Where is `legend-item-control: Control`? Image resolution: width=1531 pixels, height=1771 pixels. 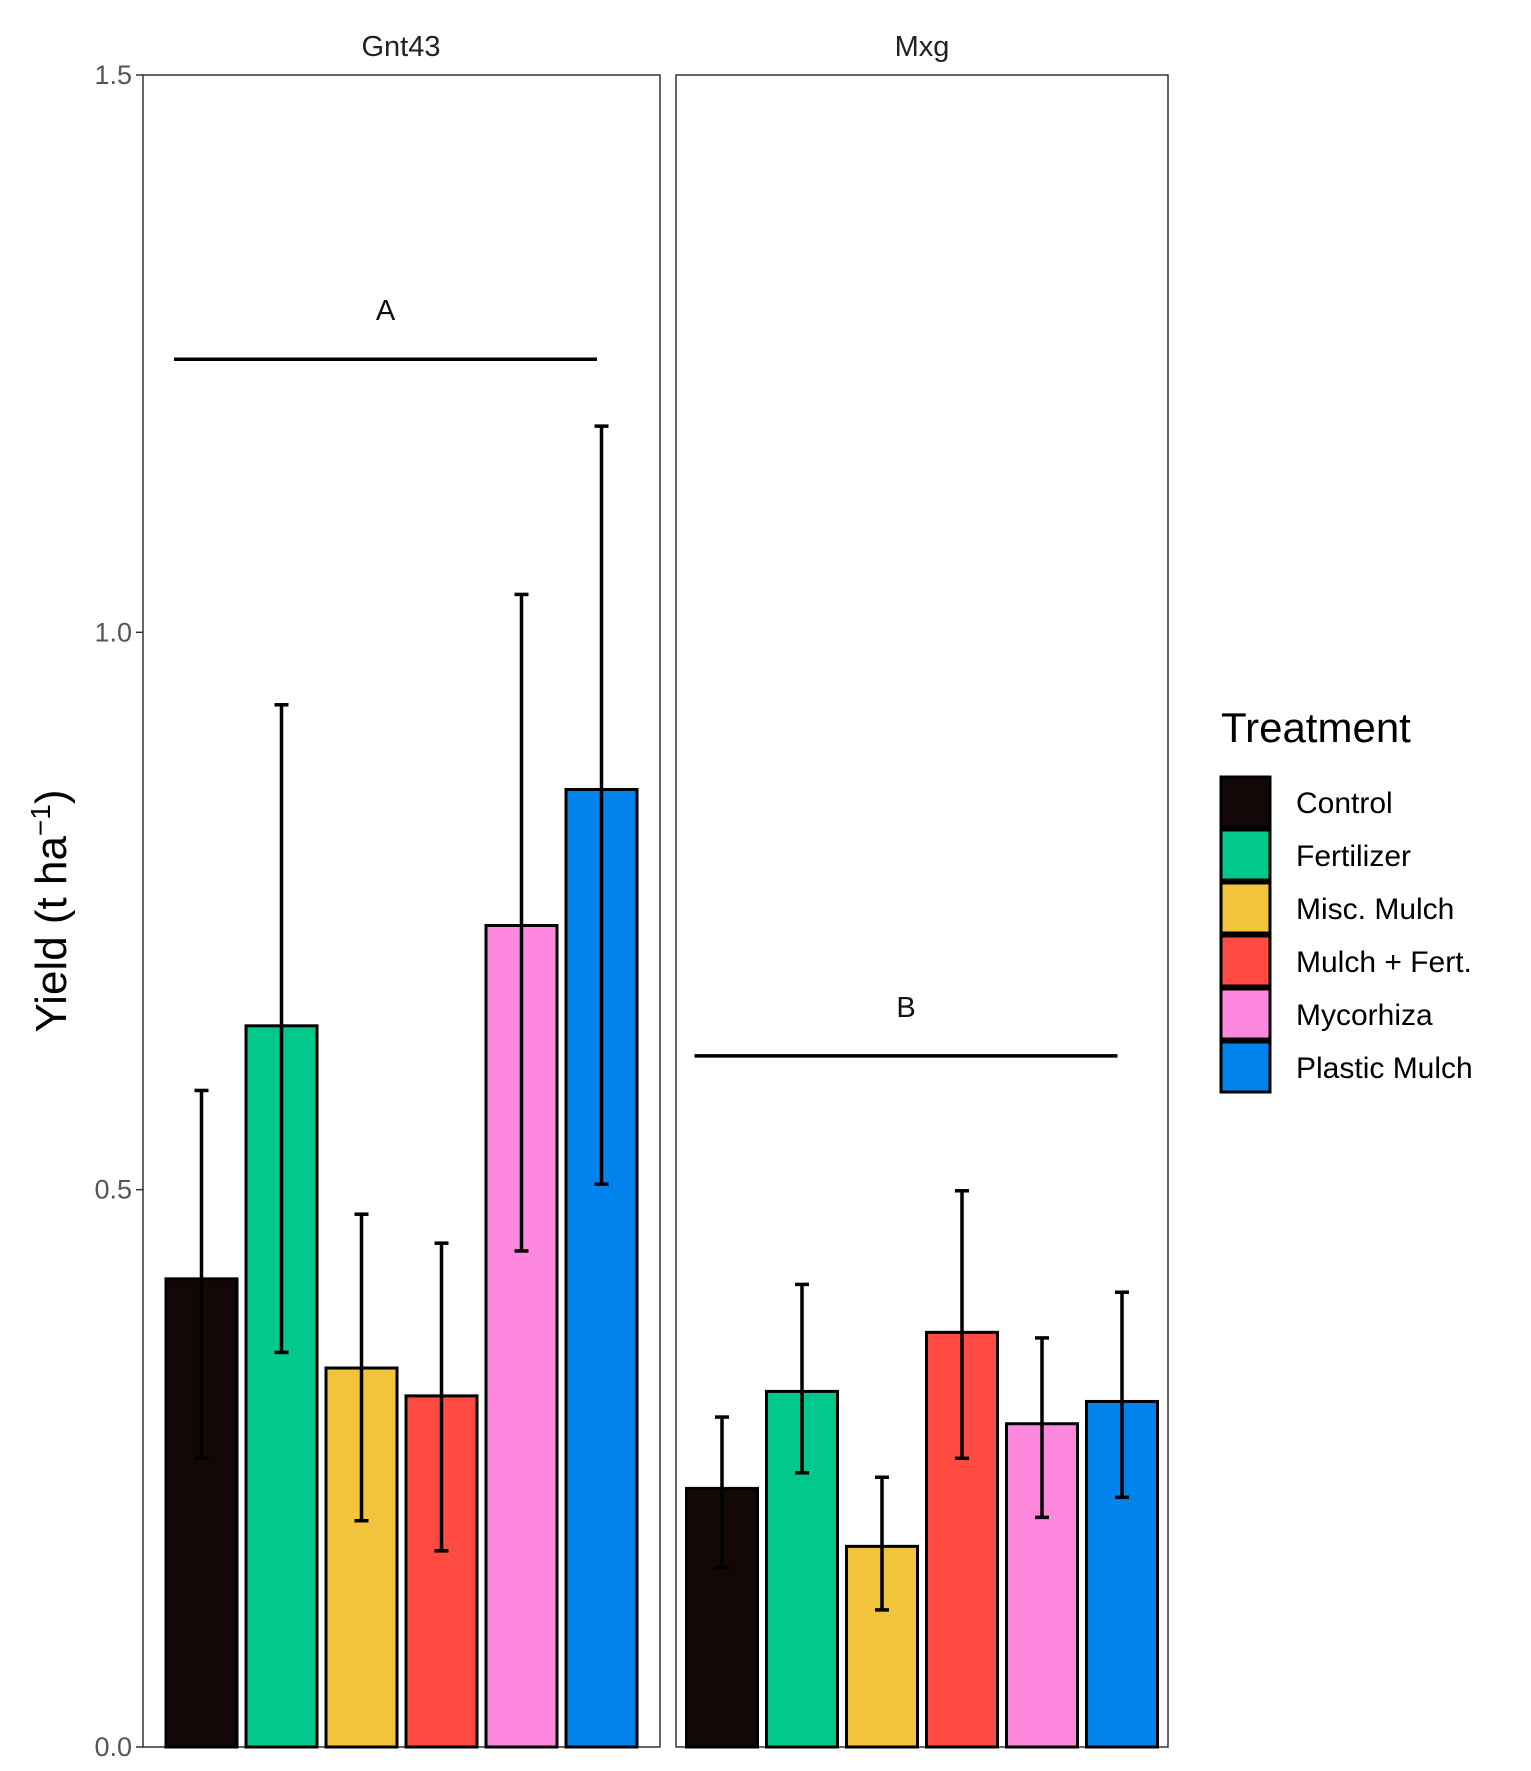 legend-item-control: Control is located at coordinates (1306, 802).